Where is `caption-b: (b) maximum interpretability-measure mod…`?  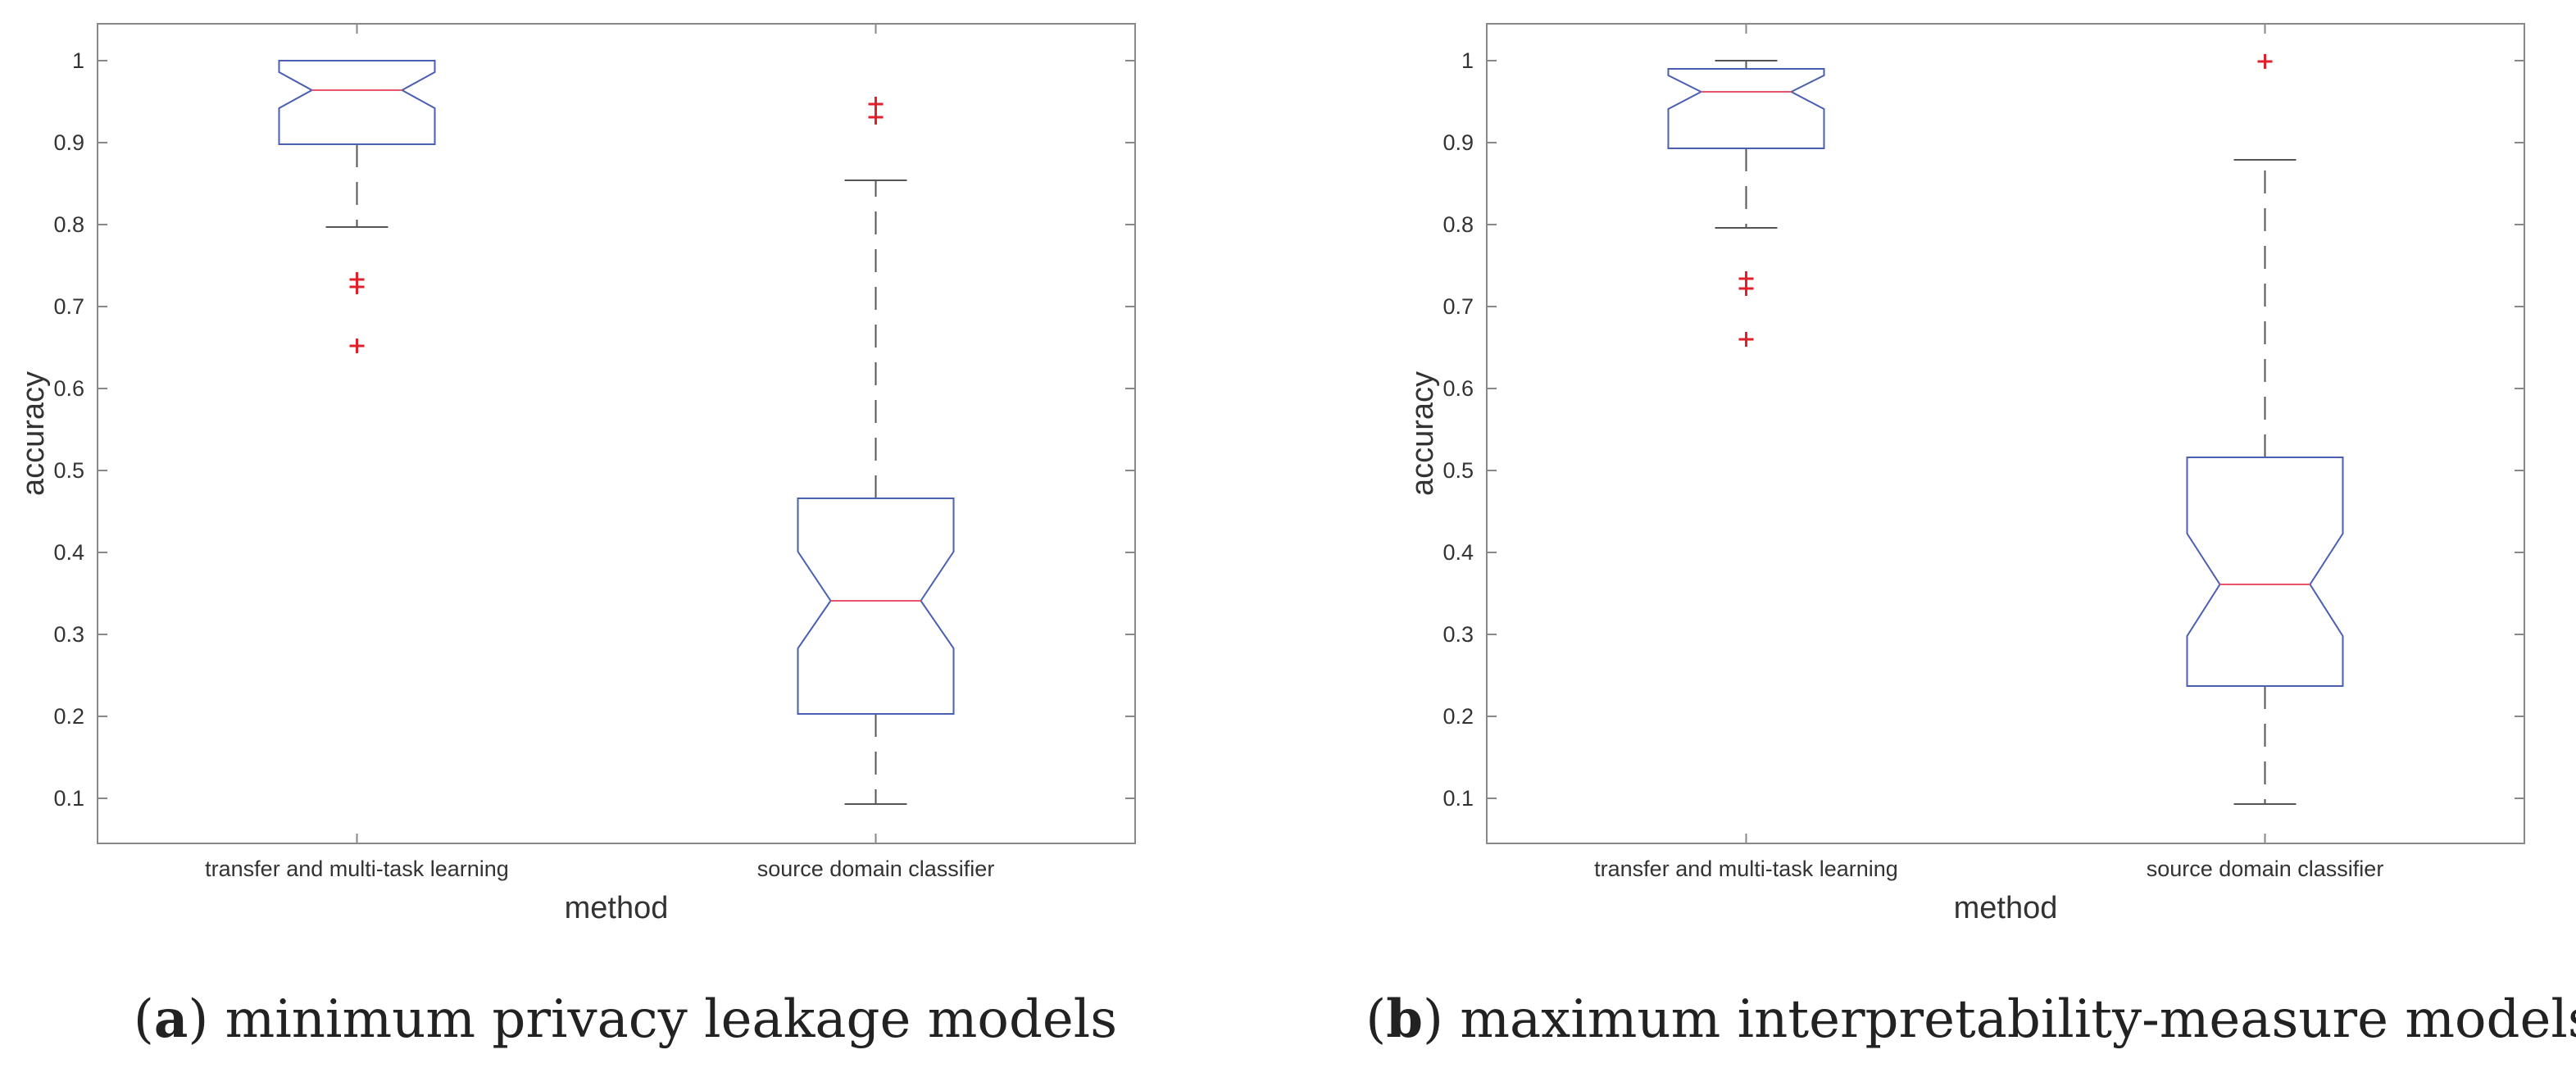 caption-b: (b) maximum interpretability-measure mod… is located at coordinates (1970, 1019).